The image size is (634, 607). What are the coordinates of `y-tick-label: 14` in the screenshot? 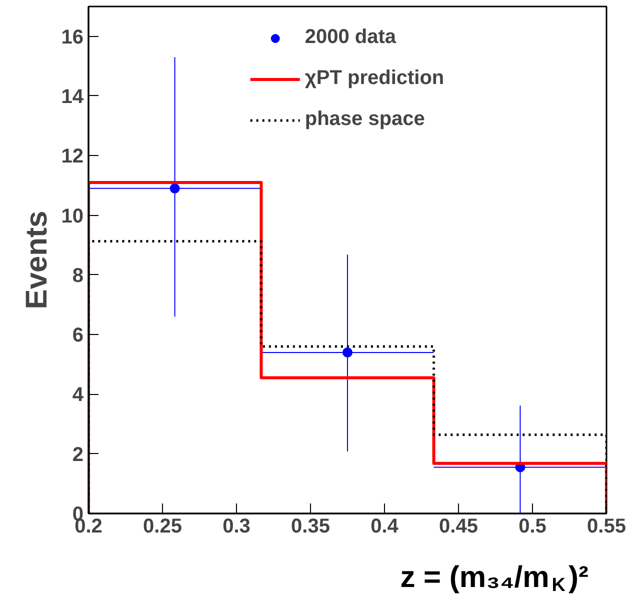 It's located at (72, 97).